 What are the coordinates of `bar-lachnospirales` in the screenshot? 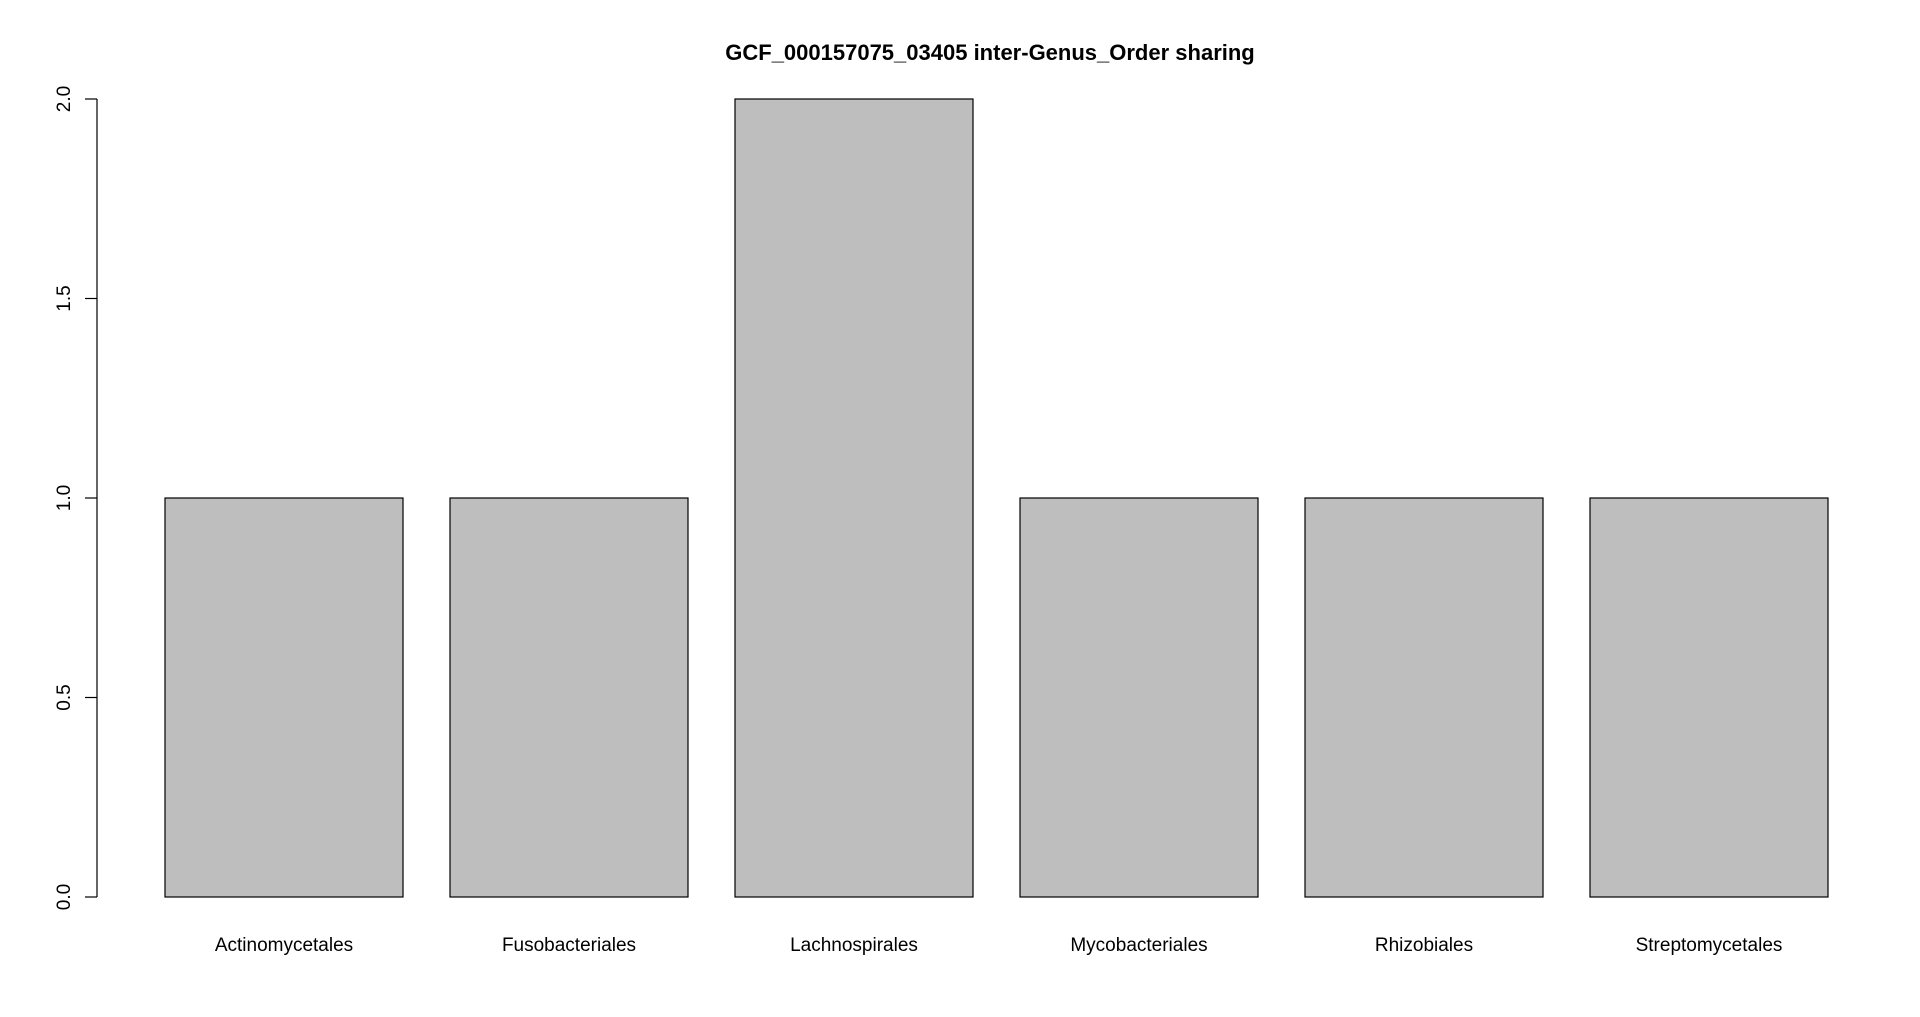 It's located at (854, 498).